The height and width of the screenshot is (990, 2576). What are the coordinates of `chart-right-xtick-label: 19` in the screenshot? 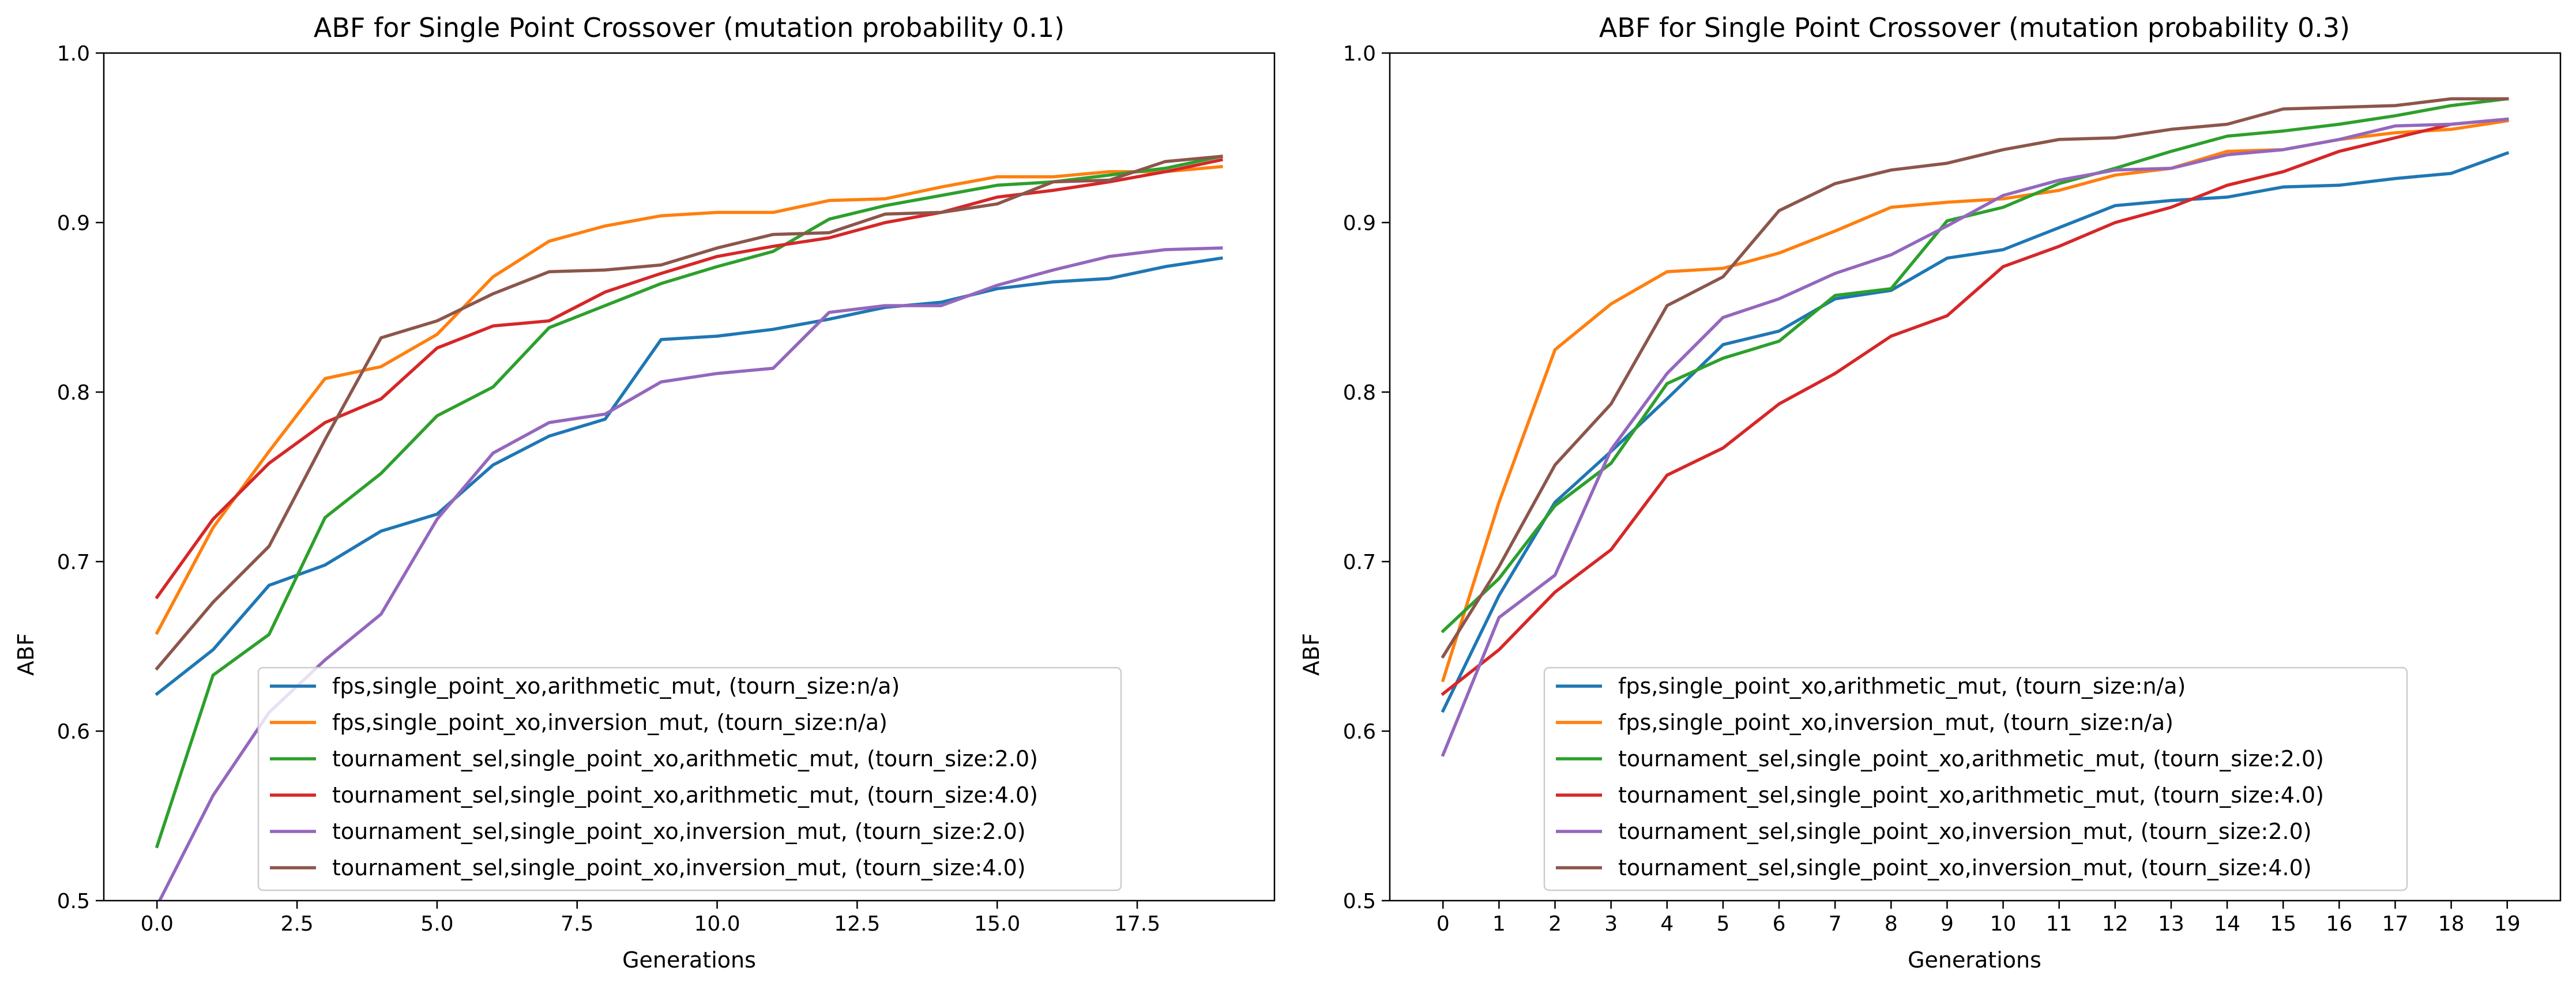 It's located at (2507, 924).